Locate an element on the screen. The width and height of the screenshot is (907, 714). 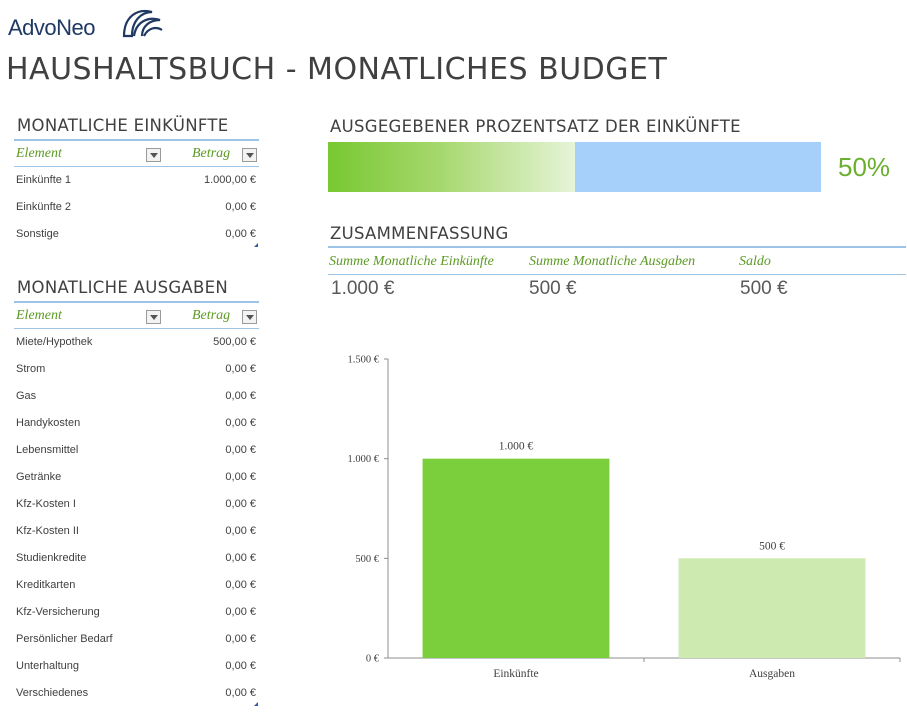
brand-name: AdvoNeo is located at coordinates (52, 27).